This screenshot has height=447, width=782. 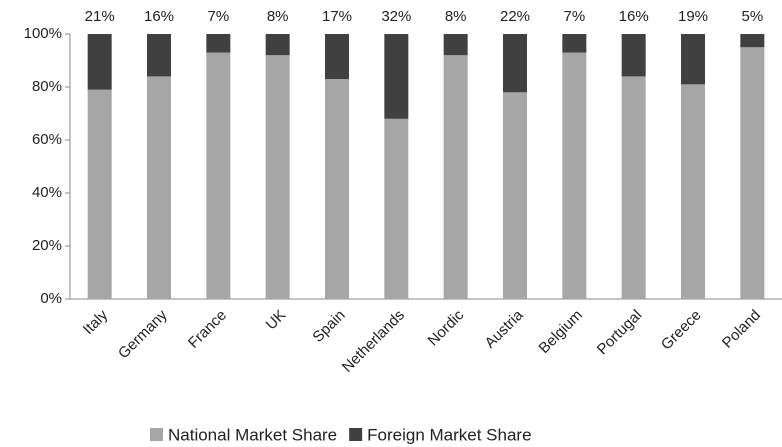 What do you see at coordinates (96, 322) in the screenshot?
I see `x-tick-label: Italy` at bounding box center [96, 322].